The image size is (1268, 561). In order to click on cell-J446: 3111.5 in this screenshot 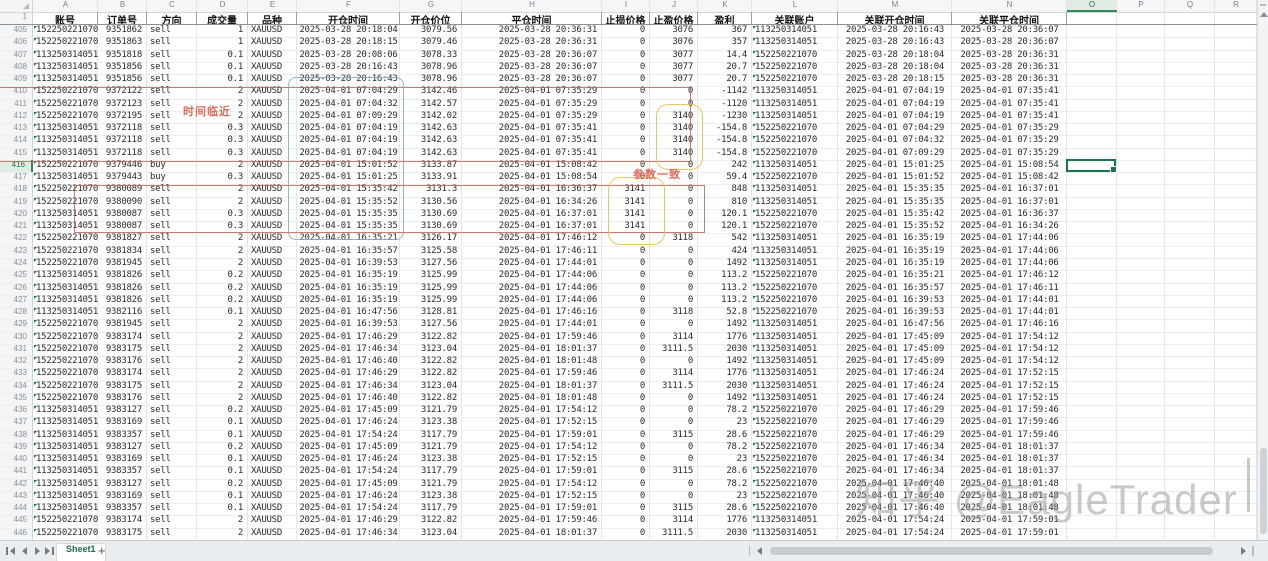, I will do `click(677, 532)`.